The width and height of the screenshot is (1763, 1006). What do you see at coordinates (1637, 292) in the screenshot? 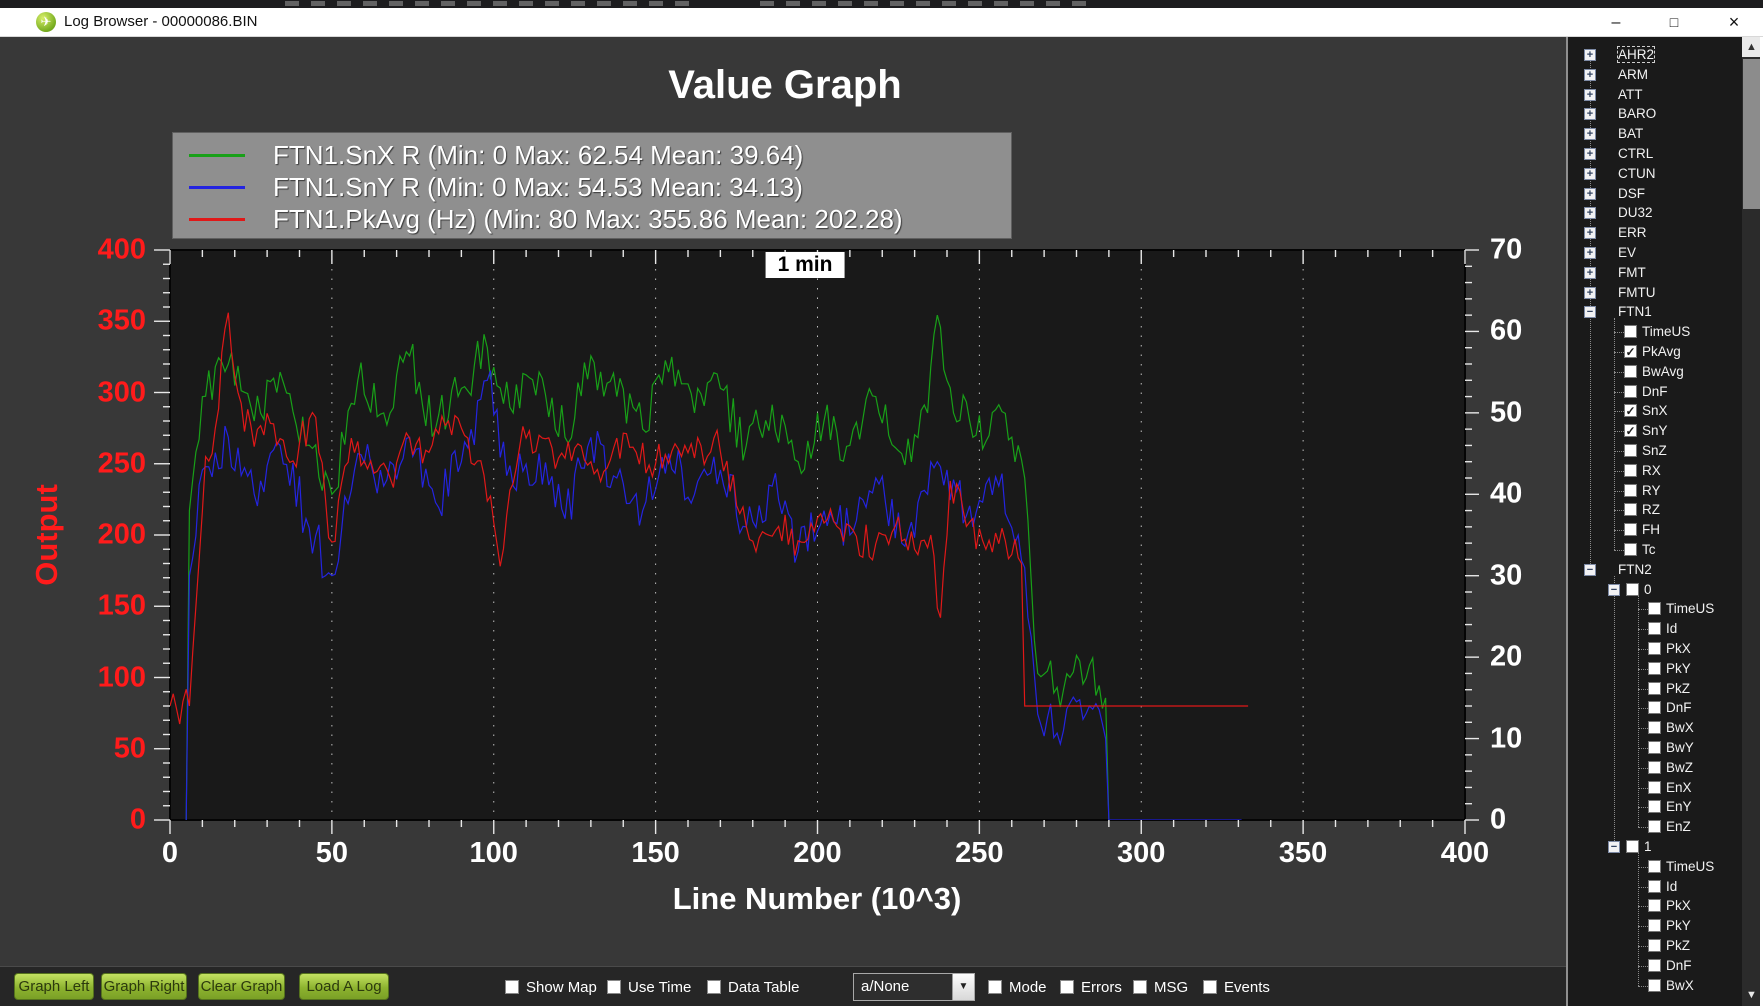
I see `tree-node-label: FMTU` at bounding box center [1637, 292].